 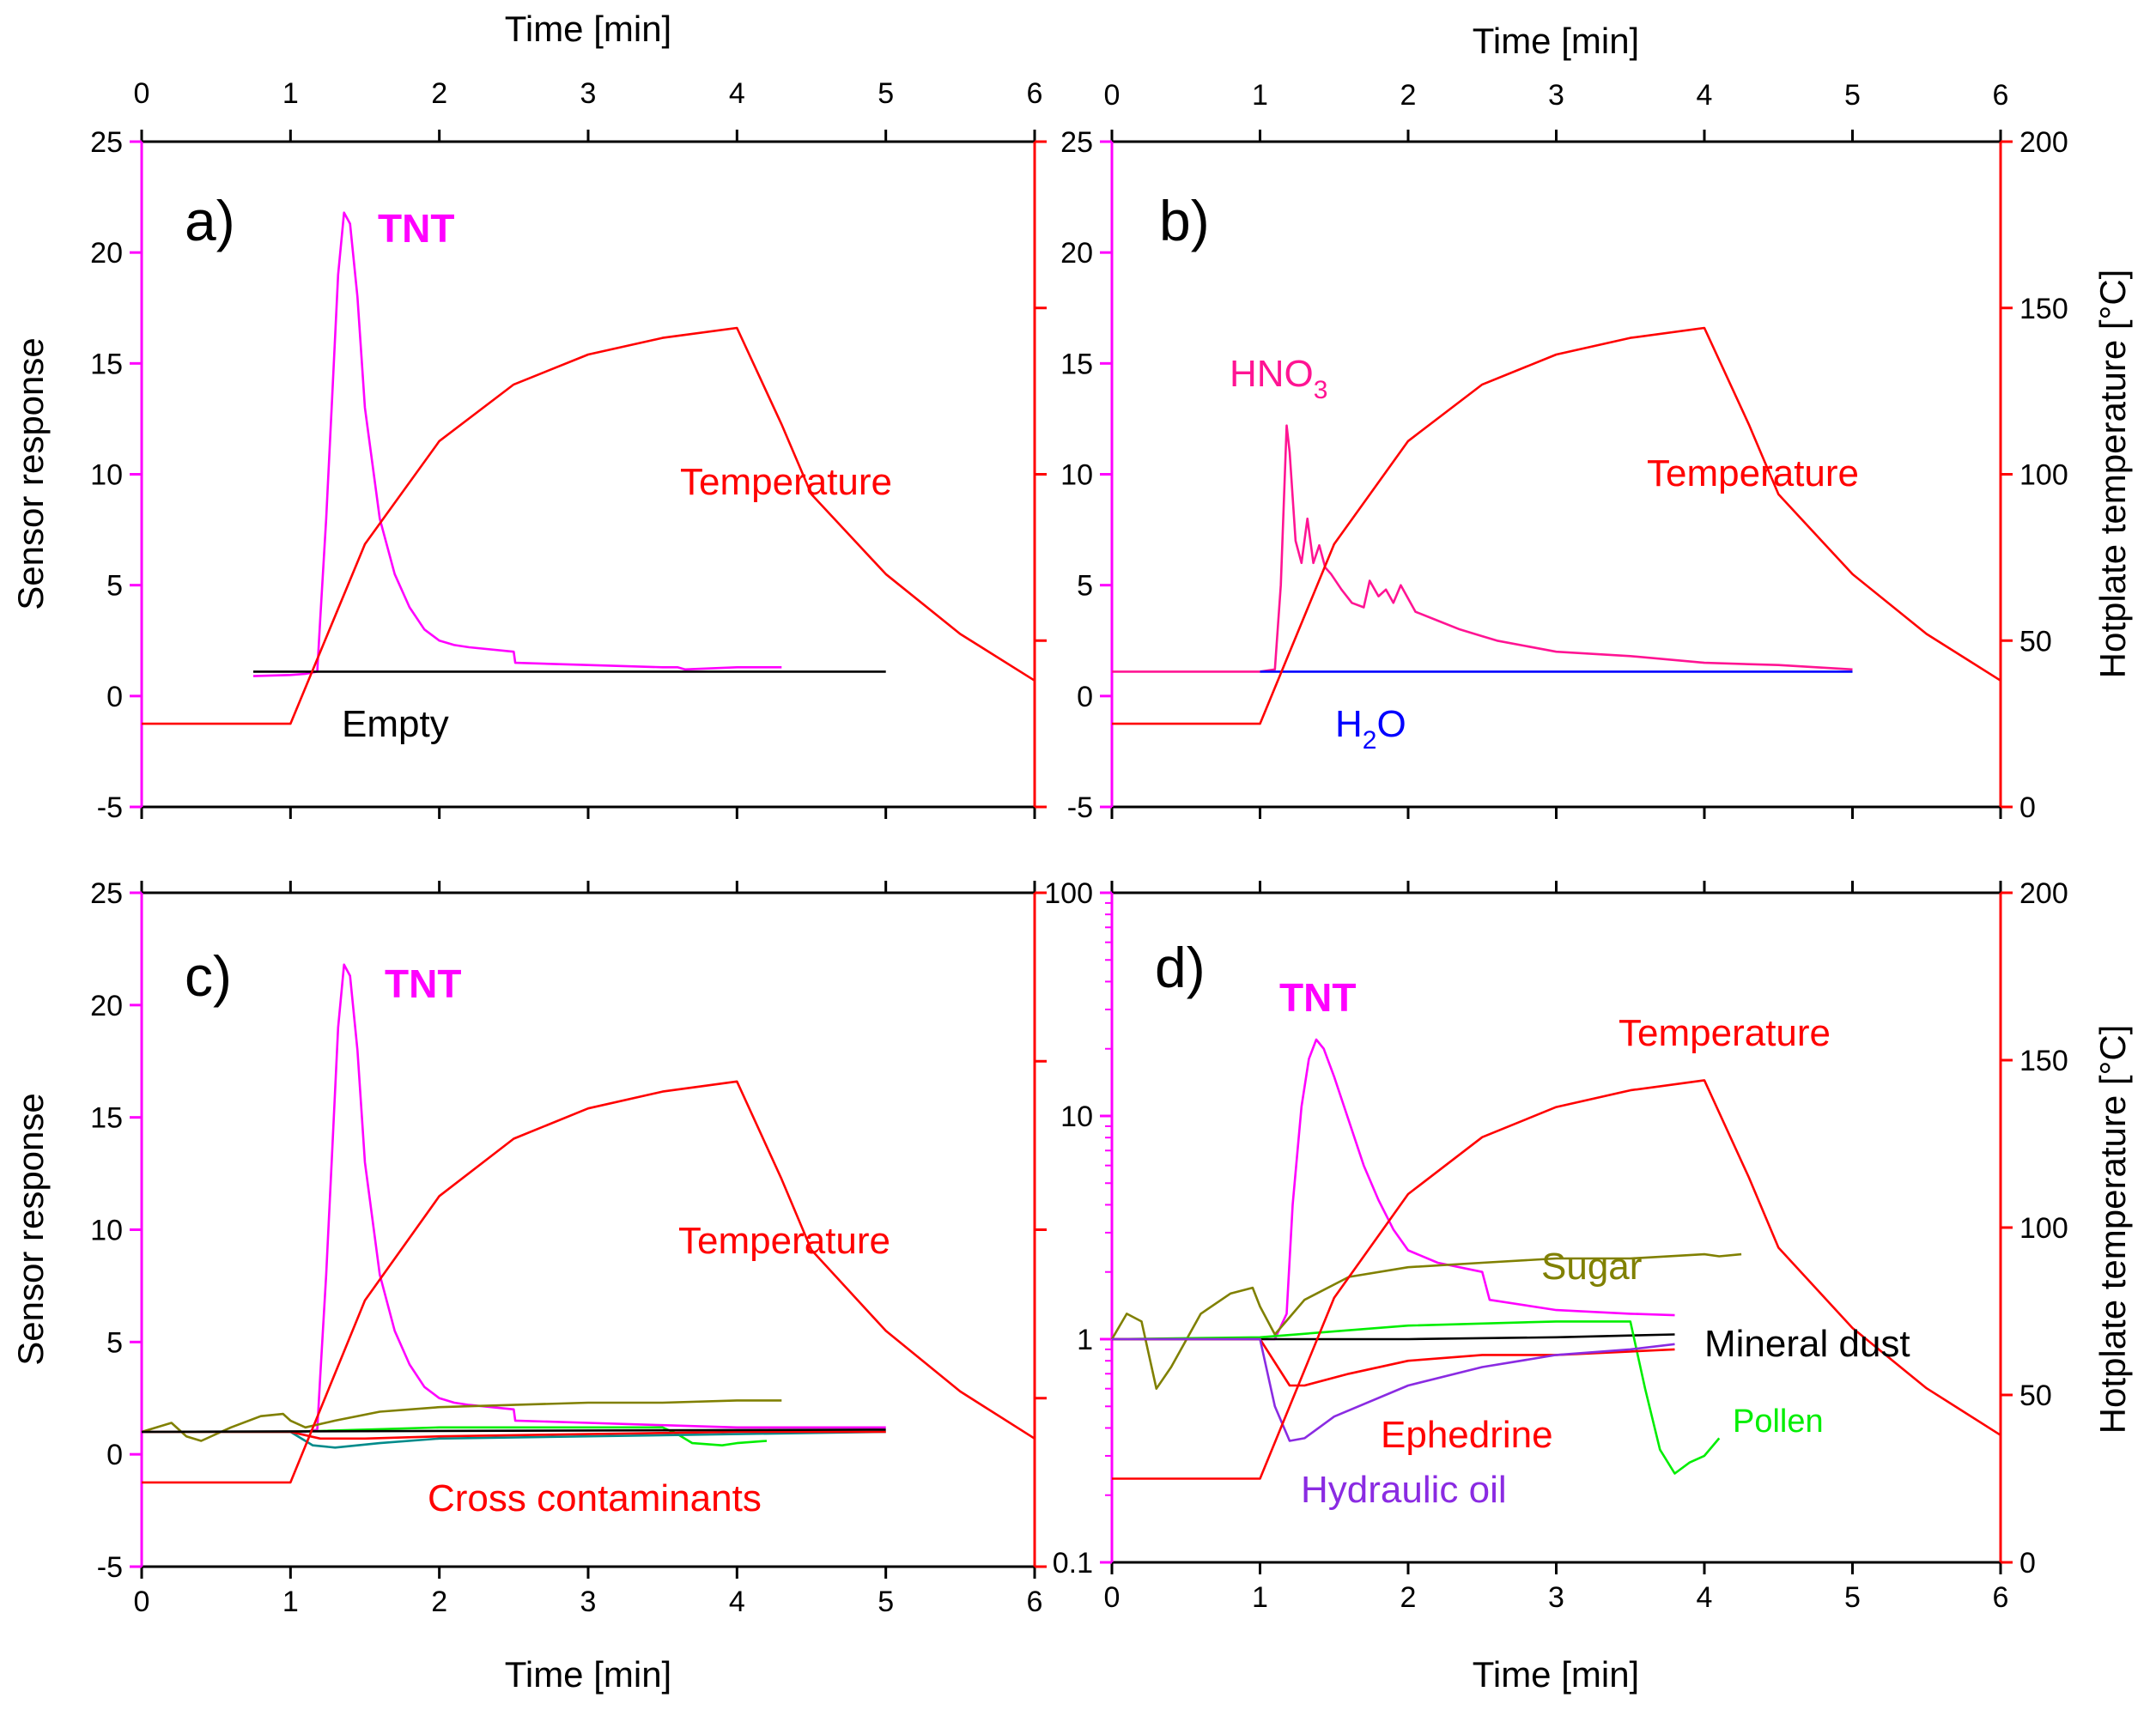 What do you see at coordinates (106, 1118) in the screenshot?
I see `panel-c-ytick-label: 15` at bounding box center [106, 1118].